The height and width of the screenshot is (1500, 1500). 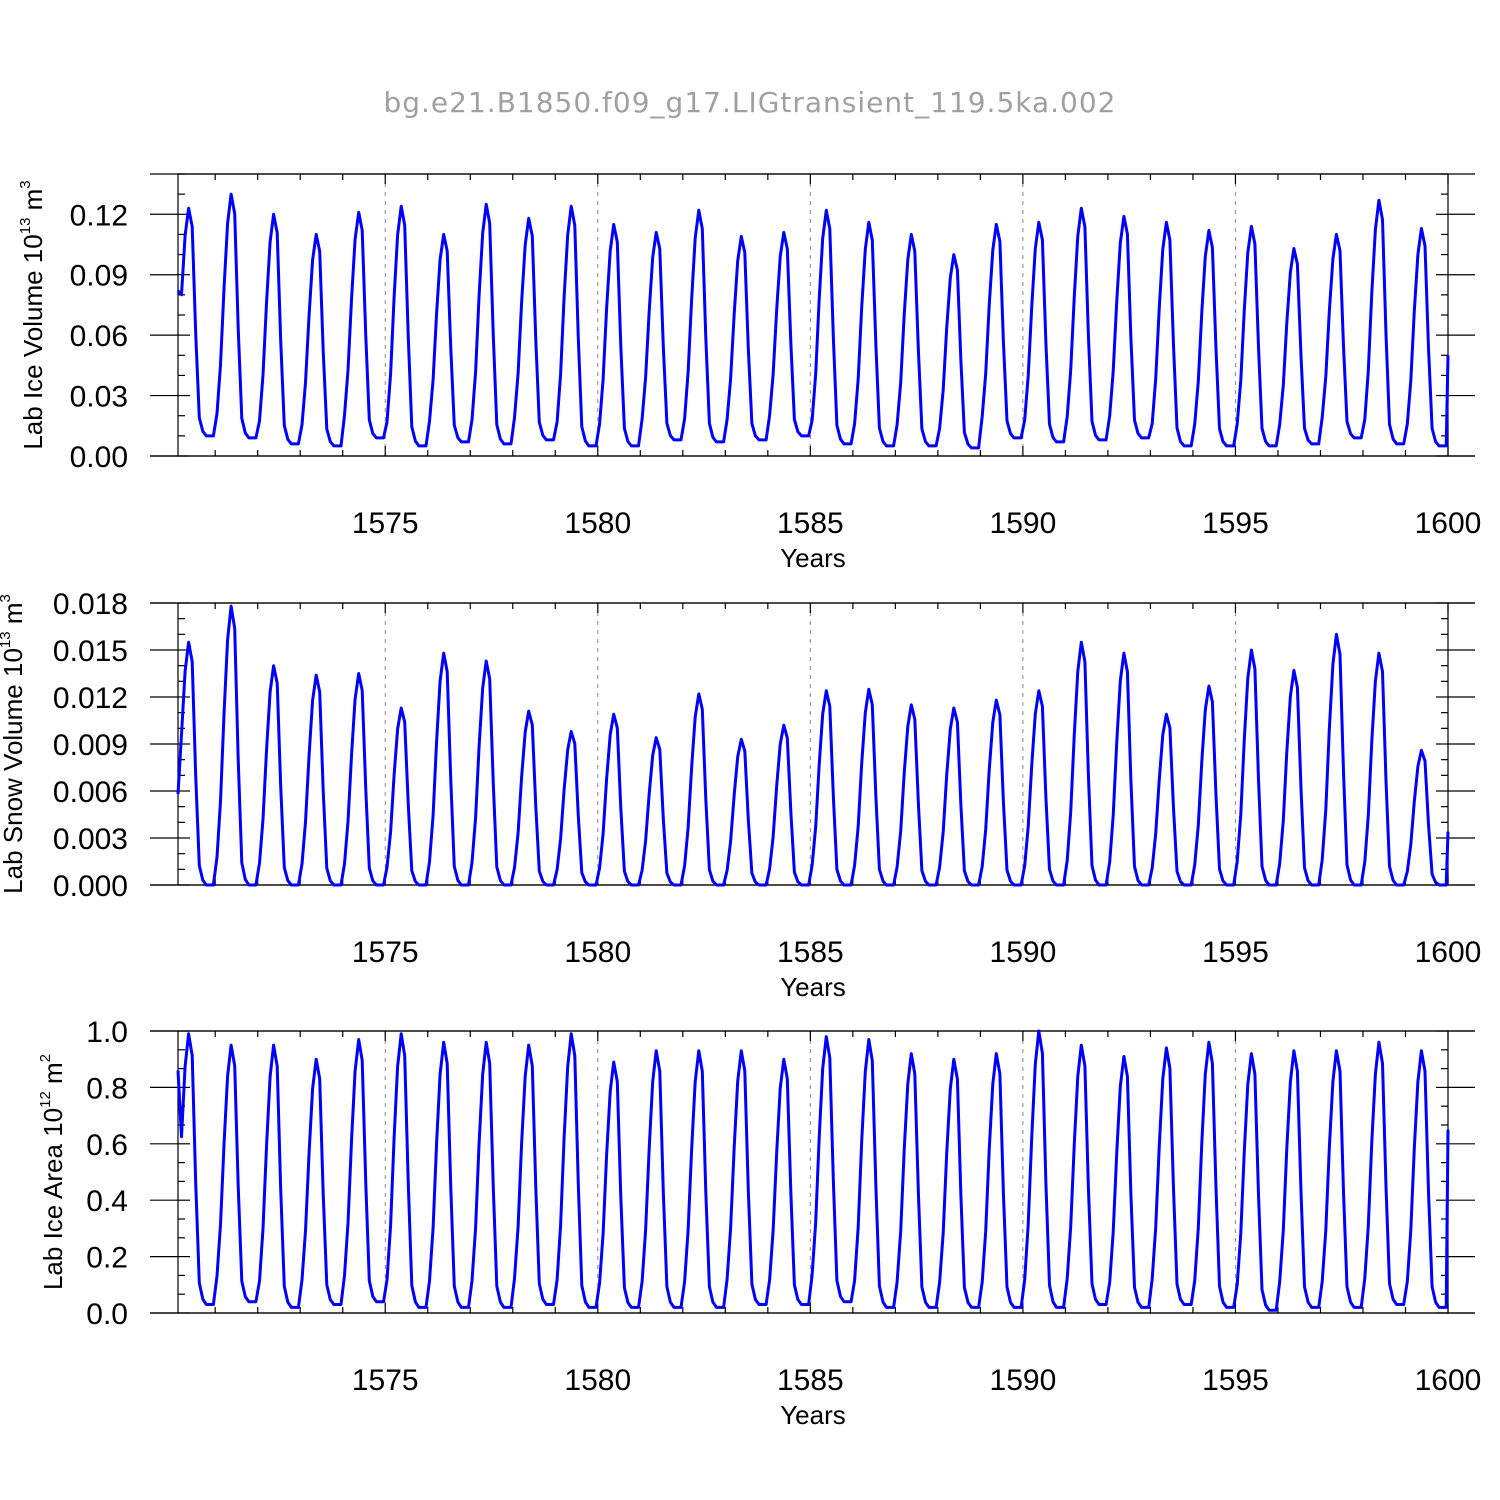 What do you see at coordinates (90, 745) in the screenshot?
I see `y-tick-label: 0.009` at bounding box center [90, 745].